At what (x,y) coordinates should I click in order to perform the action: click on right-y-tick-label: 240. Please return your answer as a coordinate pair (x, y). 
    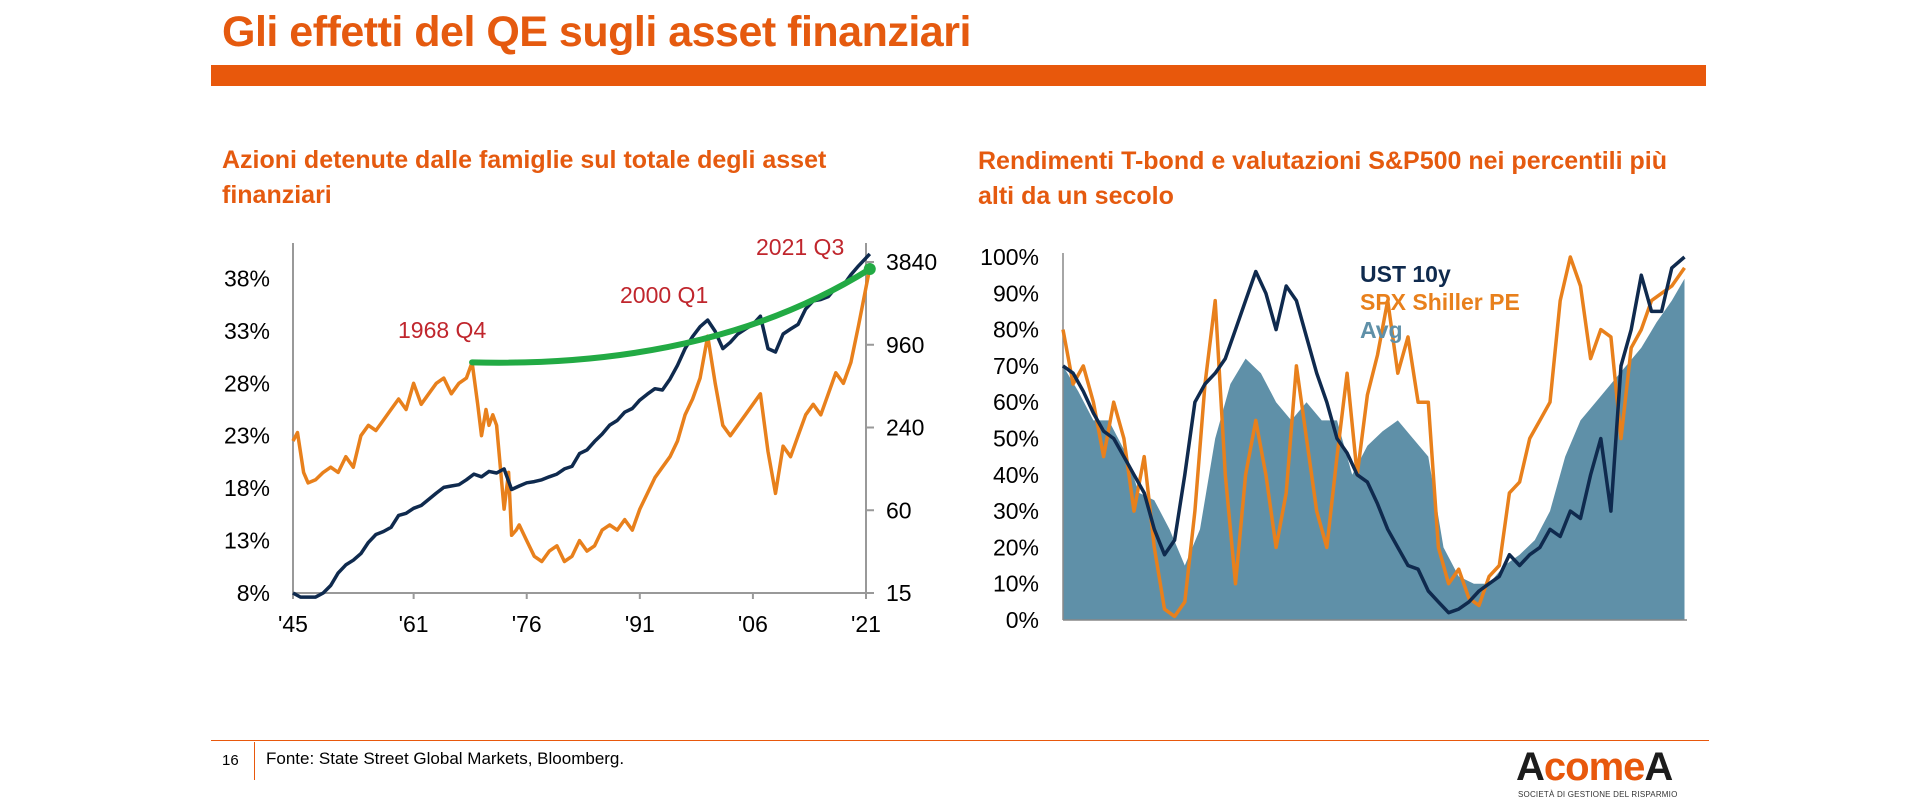
    Looking at the image, I should click on (905, 428).